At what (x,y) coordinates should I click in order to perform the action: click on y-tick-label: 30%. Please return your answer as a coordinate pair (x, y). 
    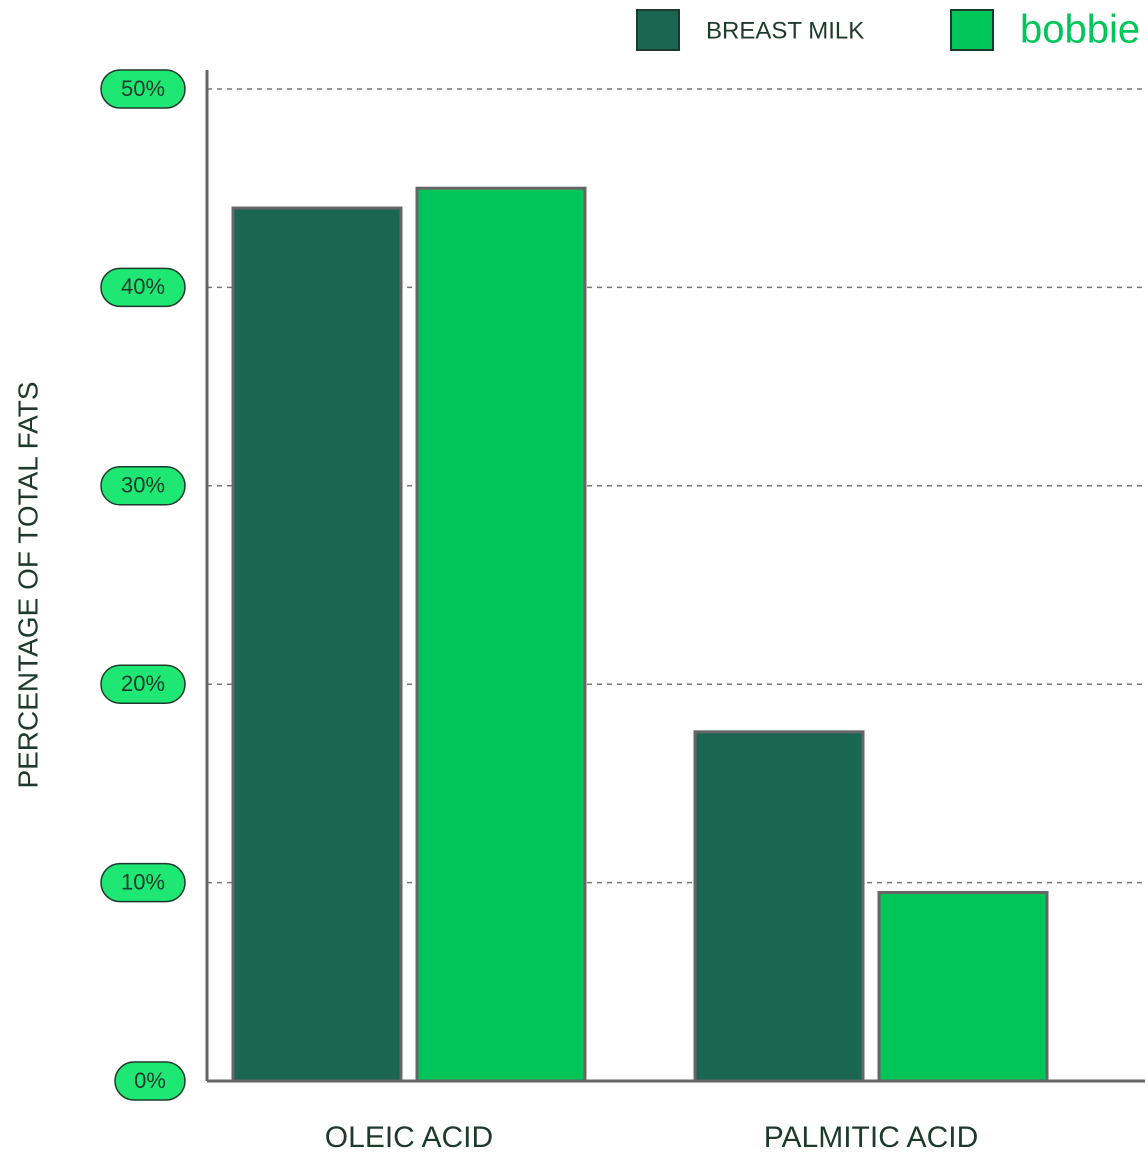
    Looking at the image, I should click on (143, 485).